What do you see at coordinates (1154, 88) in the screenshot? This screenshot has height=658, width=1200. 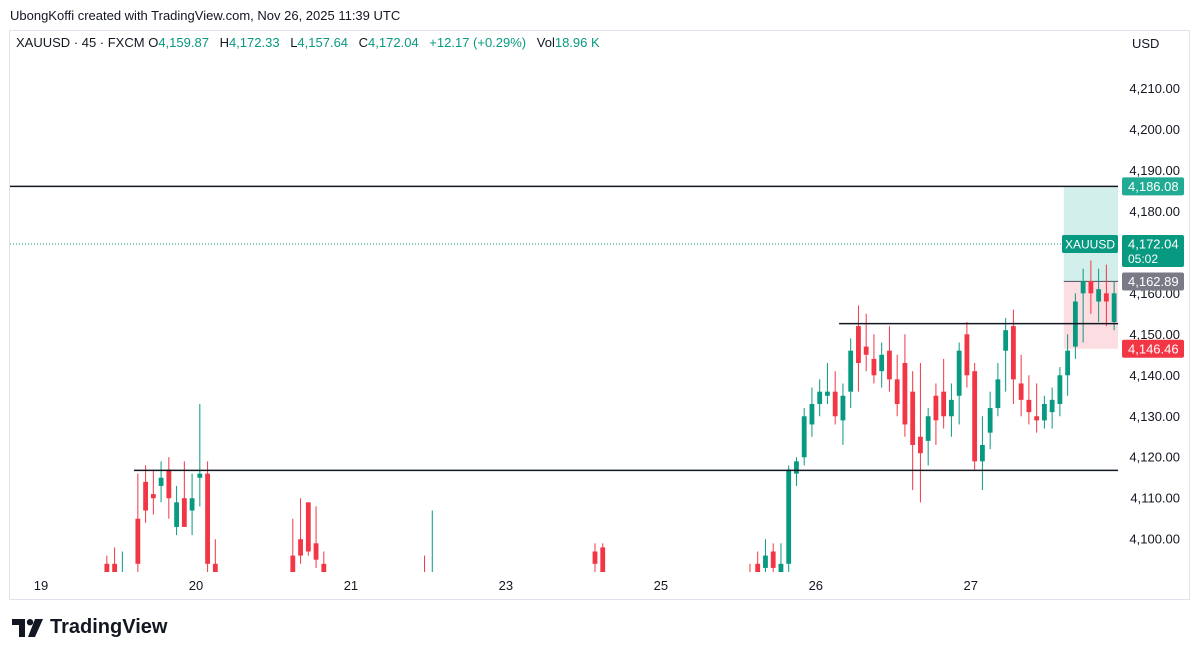 I see `y-tick-label: 4,210.00` at bounding box center [1154, 88].